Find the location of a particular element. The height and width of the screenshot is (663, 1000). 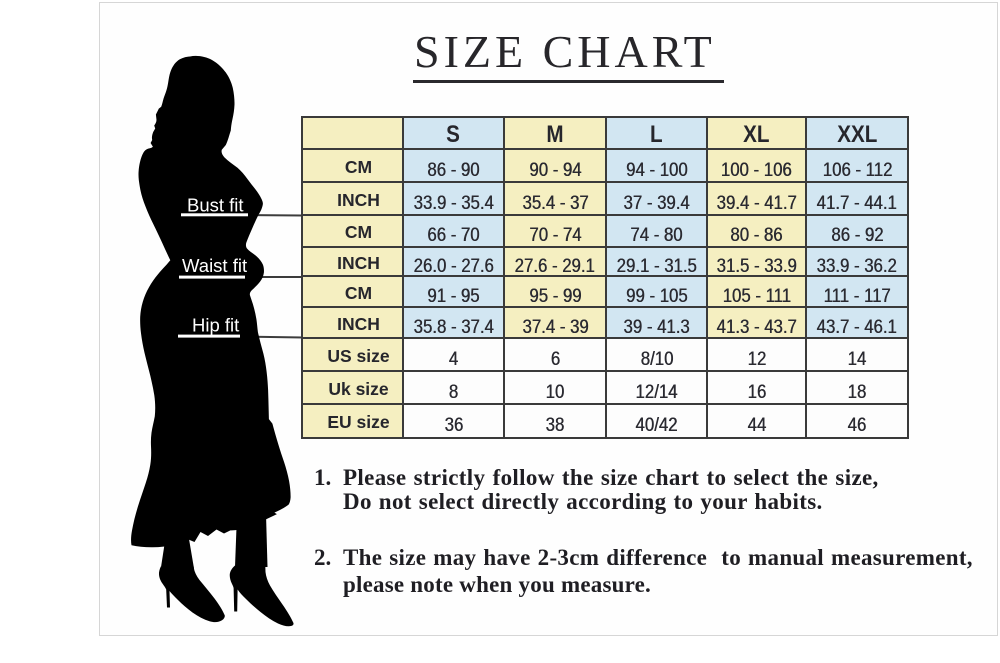

svg-text: Waist fit is located at coordinates (214, 265).